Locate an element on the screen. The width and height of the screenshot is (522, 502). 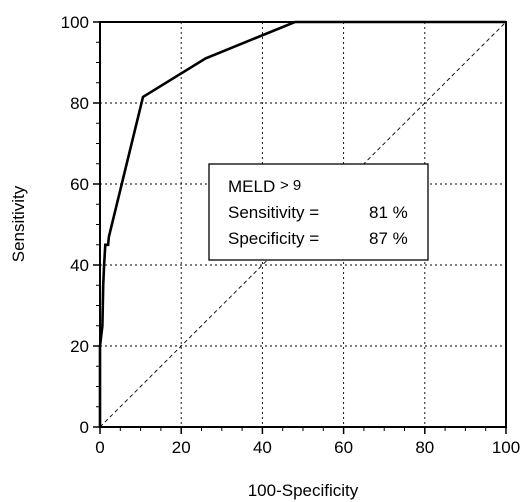
y-tick-label-2: 40 is located at coordinates (79, 265).